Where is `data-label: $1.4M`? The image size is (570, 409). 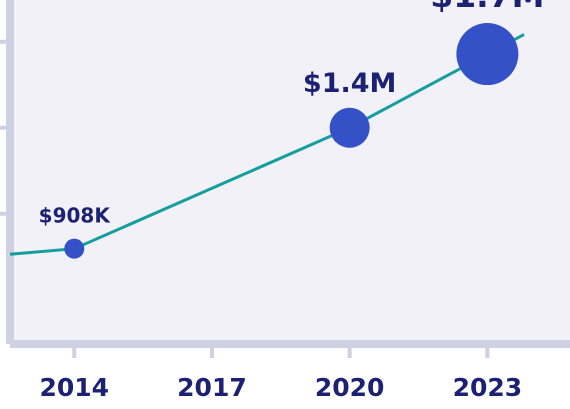
data-label: $1.4M is located at coordinates (350, 83).